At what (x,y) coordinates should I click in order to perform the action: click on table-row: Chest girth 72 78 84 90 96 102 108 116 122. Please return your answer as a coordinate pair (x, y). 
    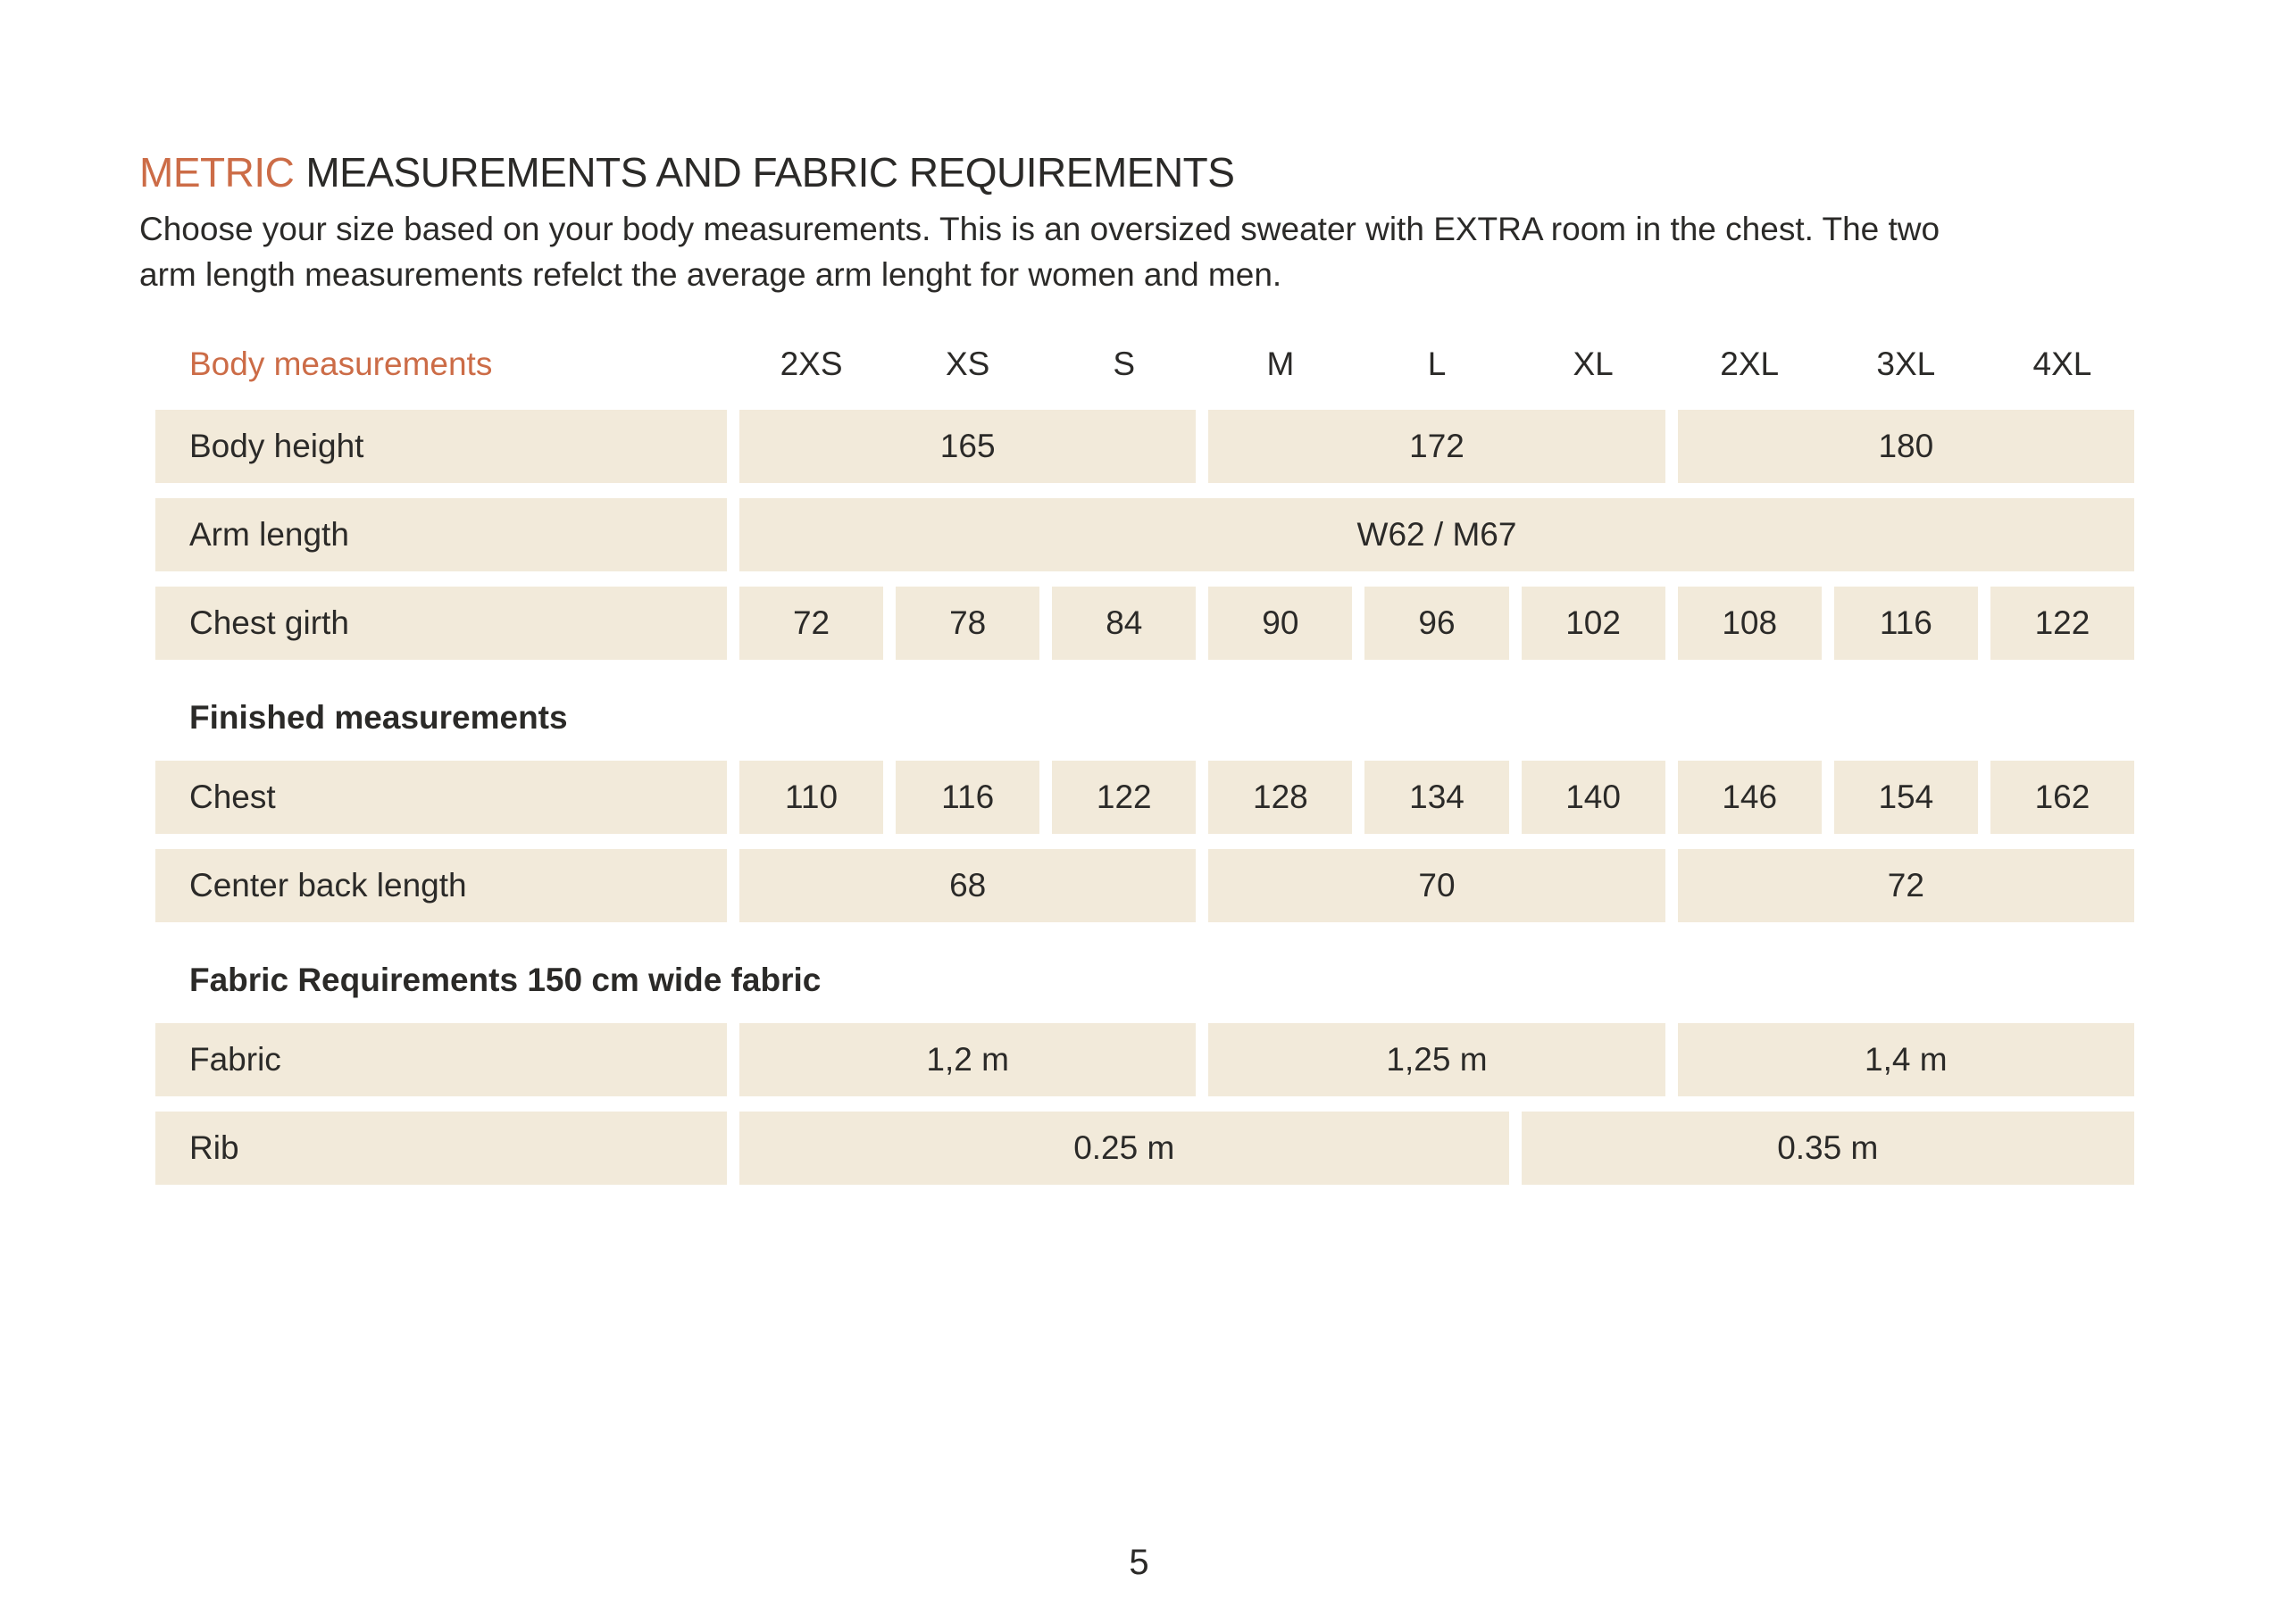
    Looking at the image, I should click on (1145, 623).